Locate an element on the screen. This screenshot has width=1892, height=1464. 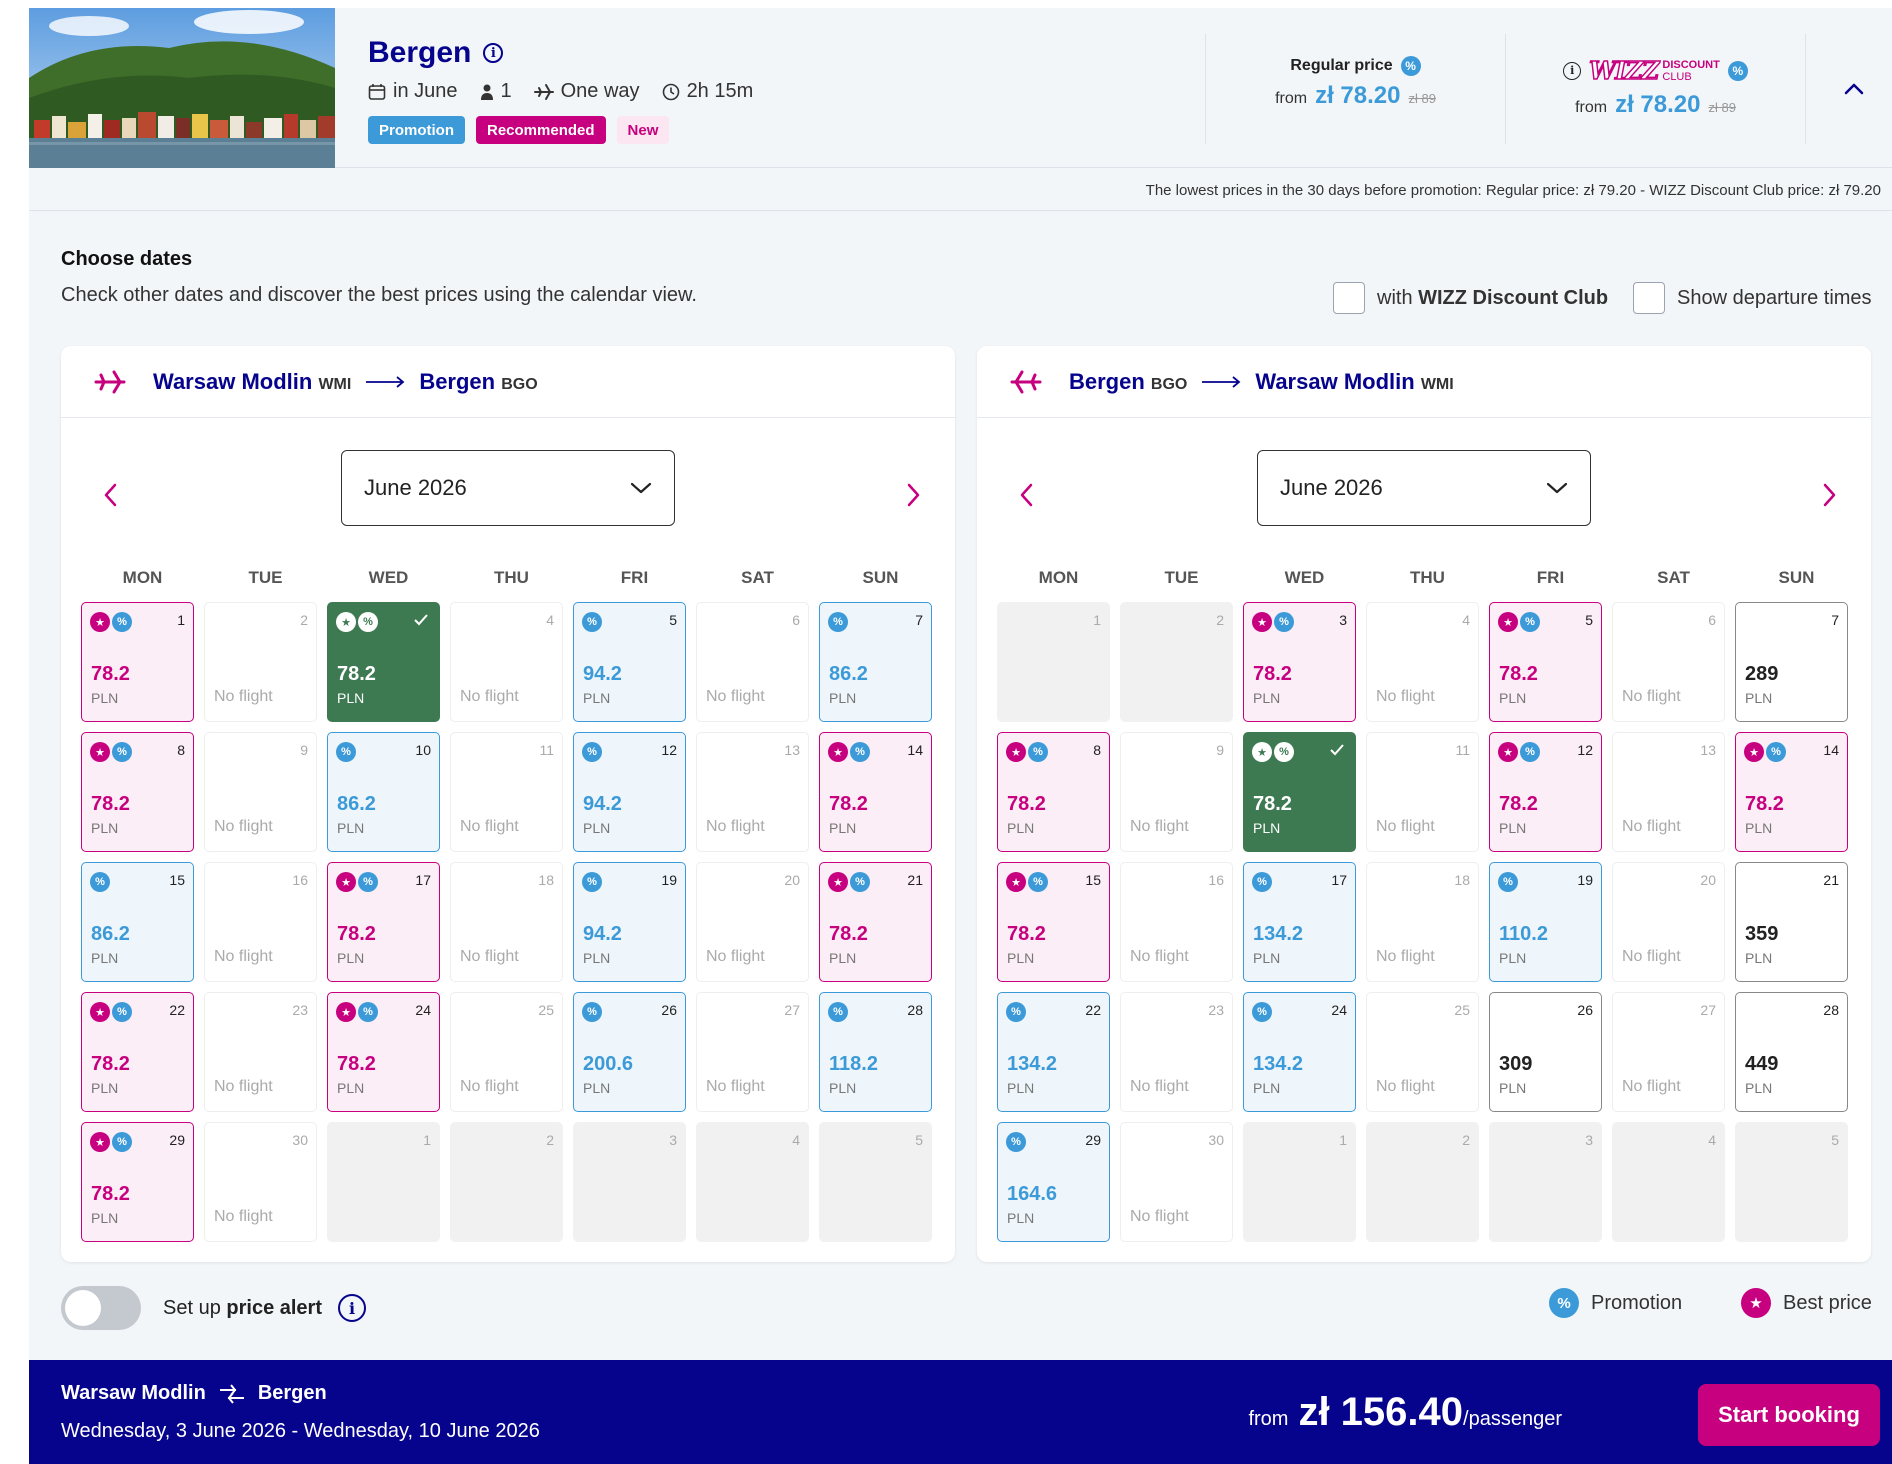
day-cell: 17% 134.2 PLN is located at coordinates (1299, 922).